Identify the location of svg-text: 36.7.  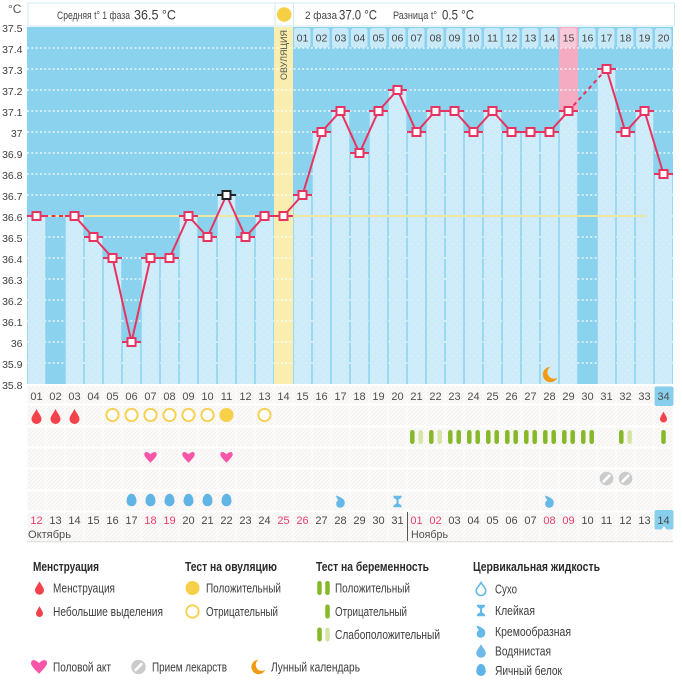
(12, 197).